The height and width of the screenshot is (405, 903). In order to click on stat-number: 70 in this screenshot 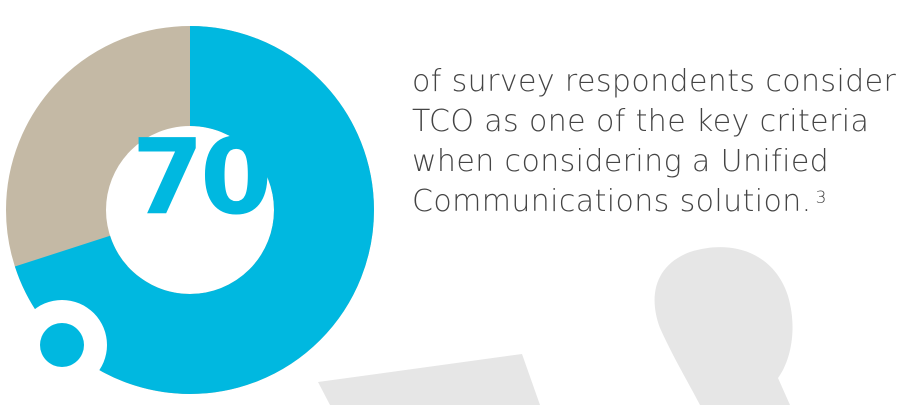, I will do `click(202, 177)`.